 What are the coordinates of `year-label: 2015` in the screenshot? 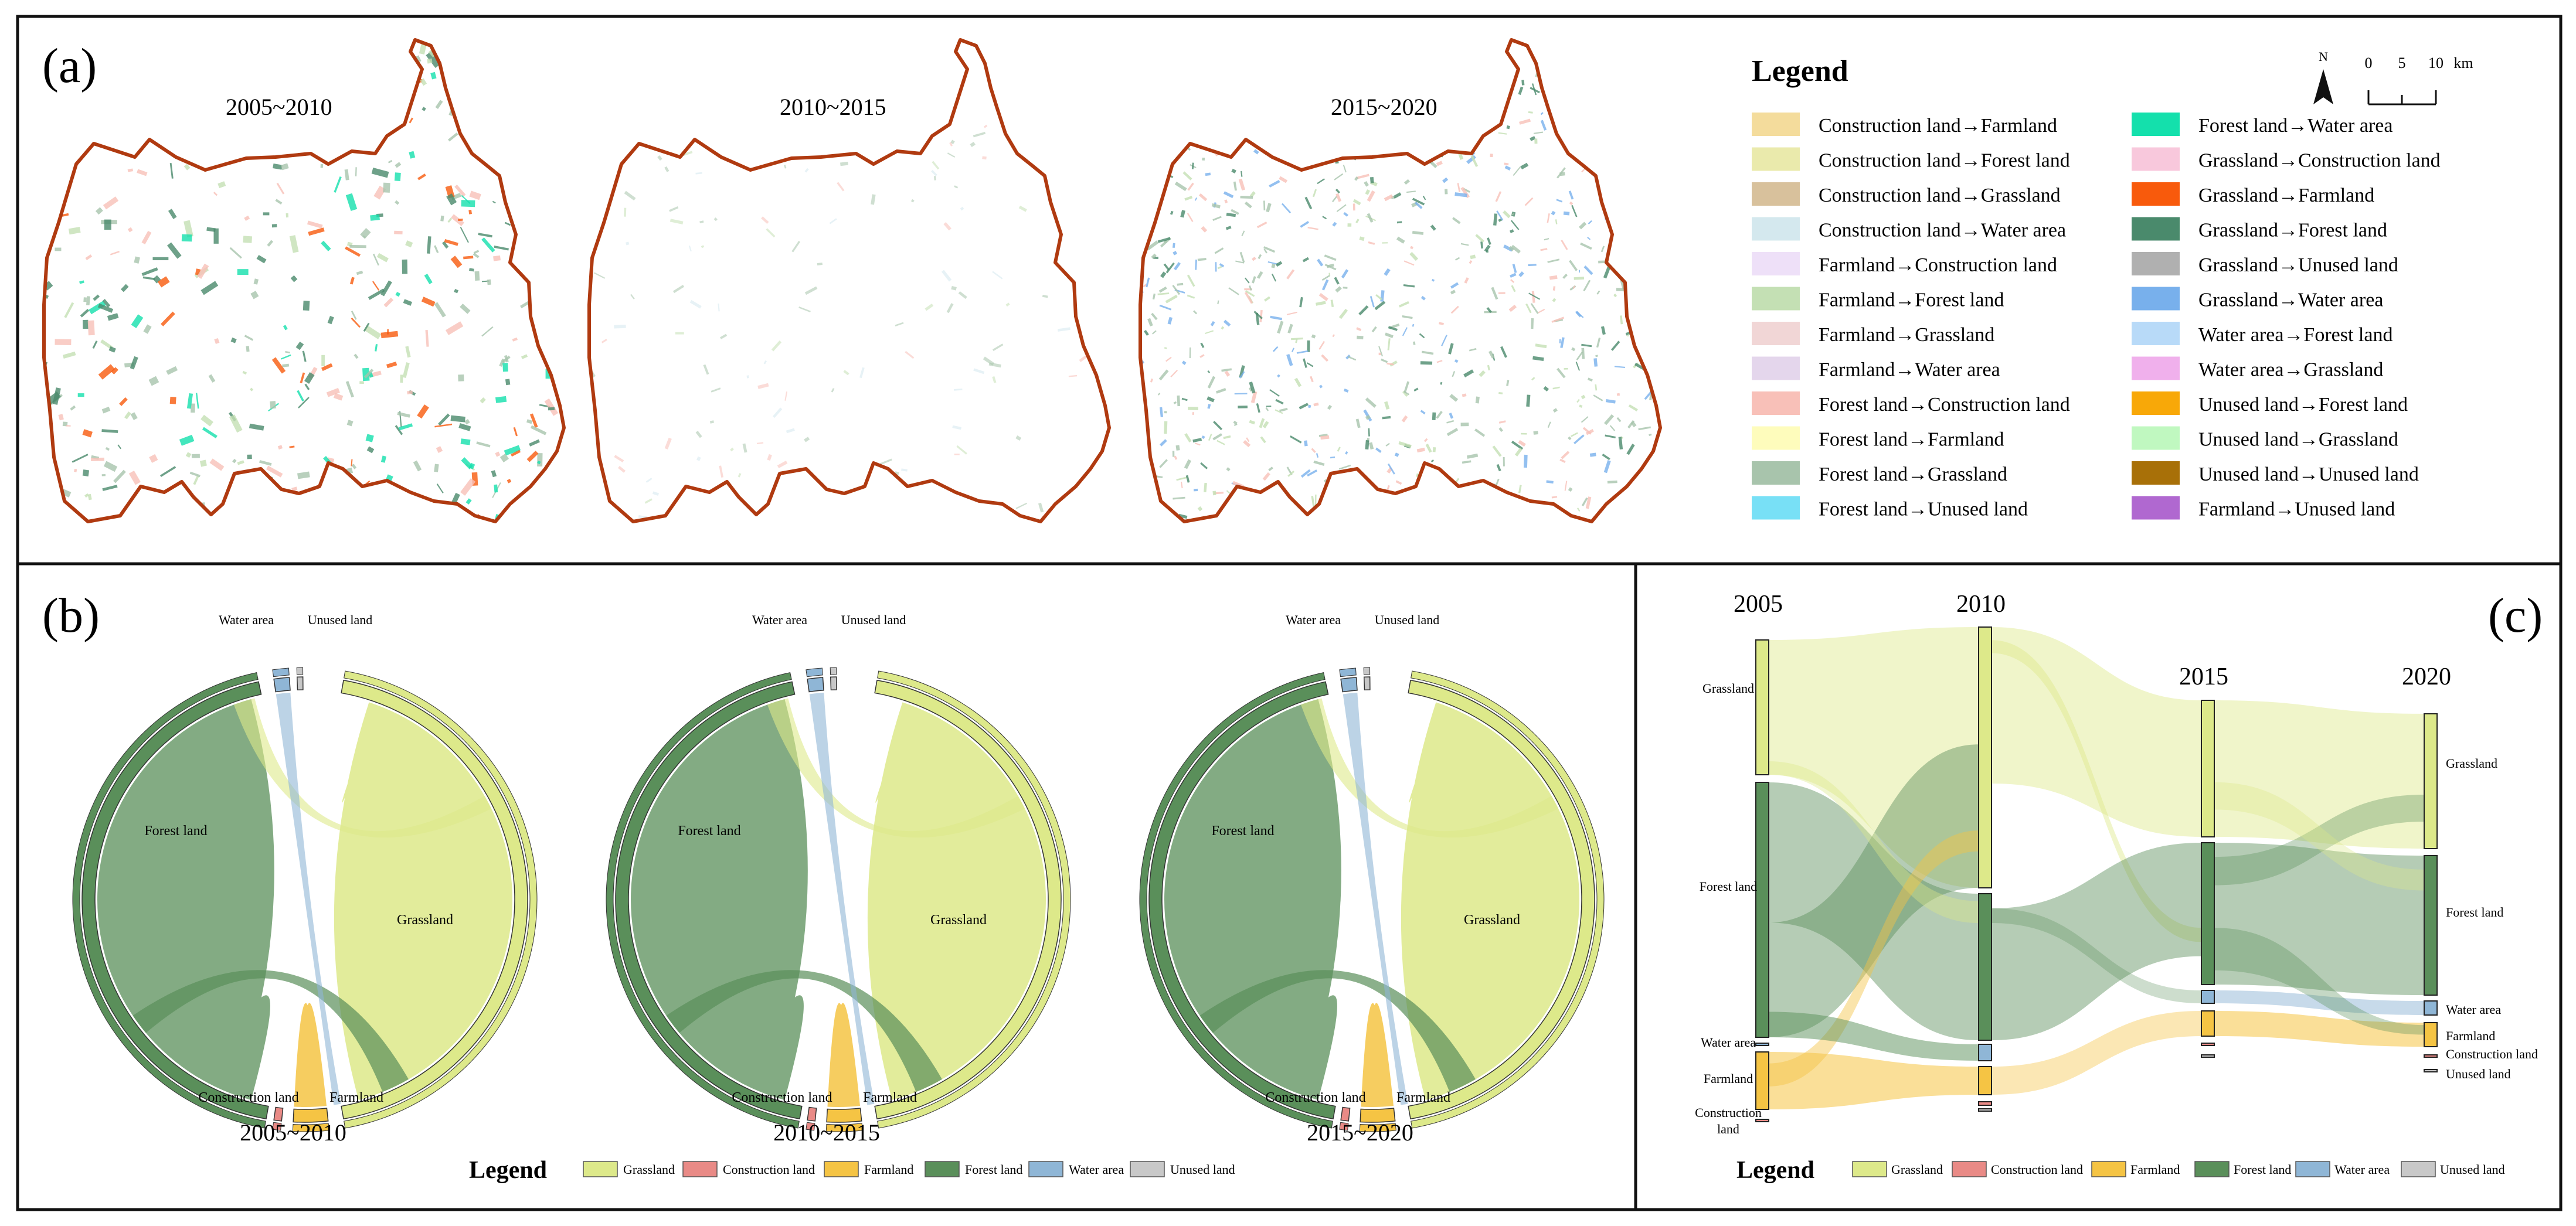 It's located at (2203, 676).